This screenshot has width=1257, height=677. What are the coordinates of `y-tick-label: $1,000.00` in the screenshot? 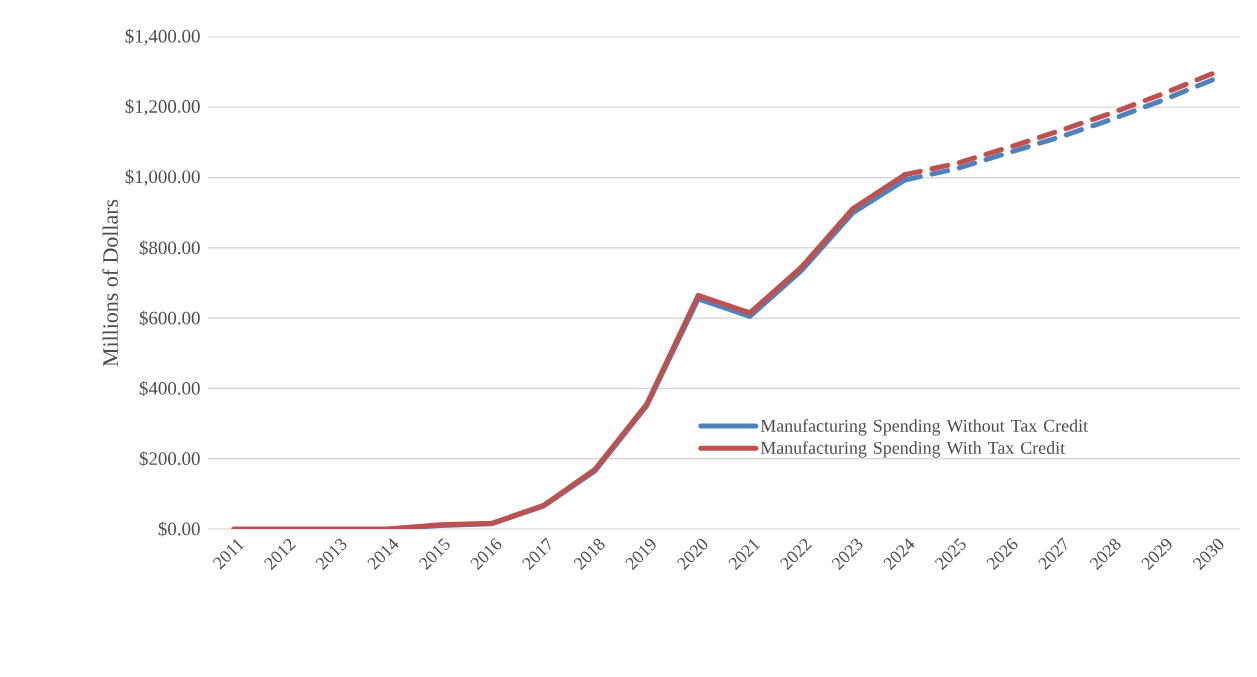 It's located at (162, 177).